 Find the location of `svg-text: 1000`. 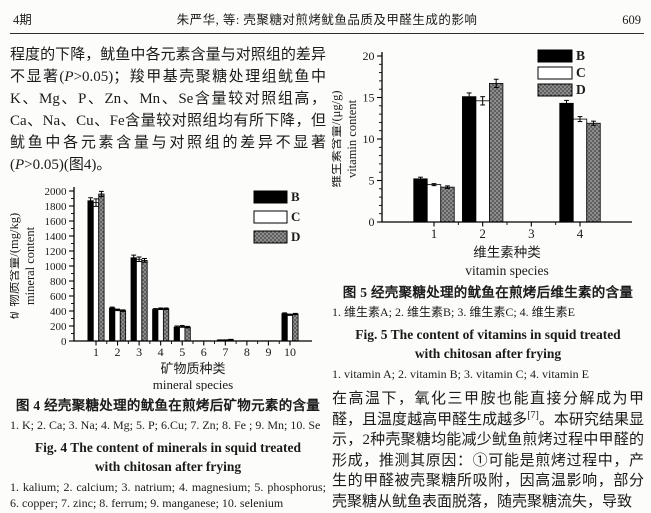

svg-text: 1000 is located at coordinates (56, 267).